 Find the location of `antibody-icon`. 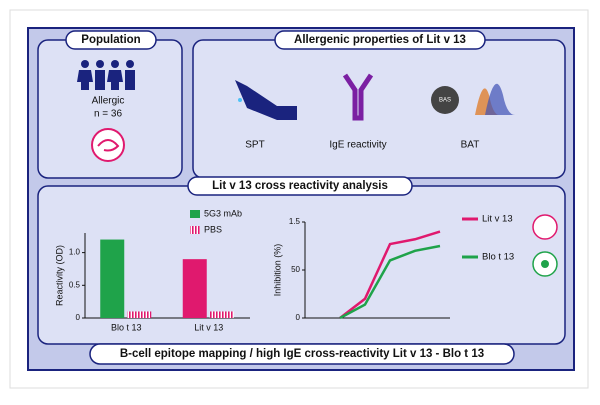

antibody-icon is located at coordinates (358, 97).